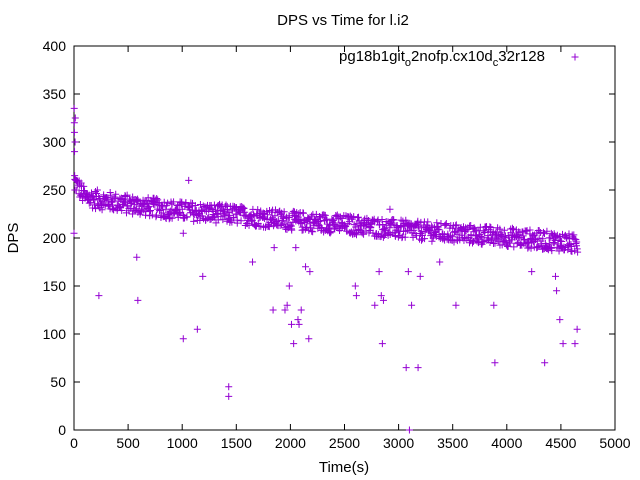 This screenshot has height=480, width=640. What do you see at coordinates (55, 142) in the screenshot?
I see `y-tick-label-6: 300` at bounding box center [55, 142].